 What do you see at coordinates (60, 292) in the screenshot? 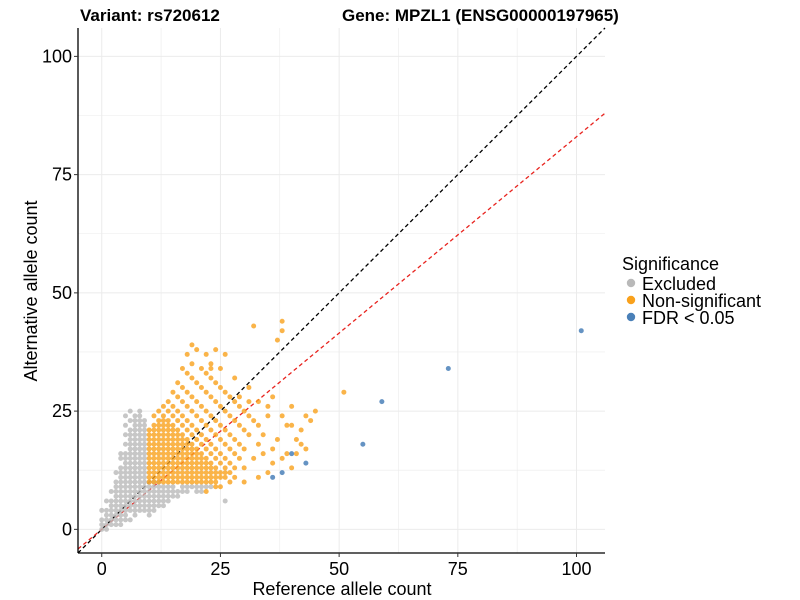
I see `y-ticks: 0 25 50 75 100` at bounding box center [60, 292].